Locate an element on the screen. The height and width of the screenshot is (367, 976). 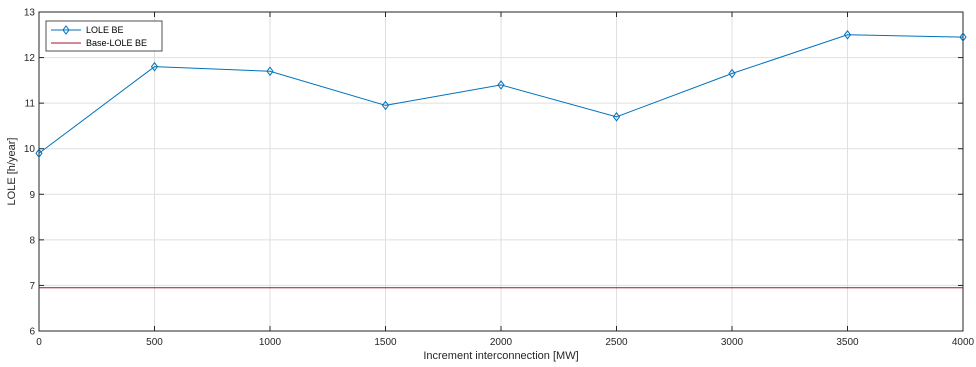
y-axis-label: LOLE [h/year] is located at coordinates (12, 172).